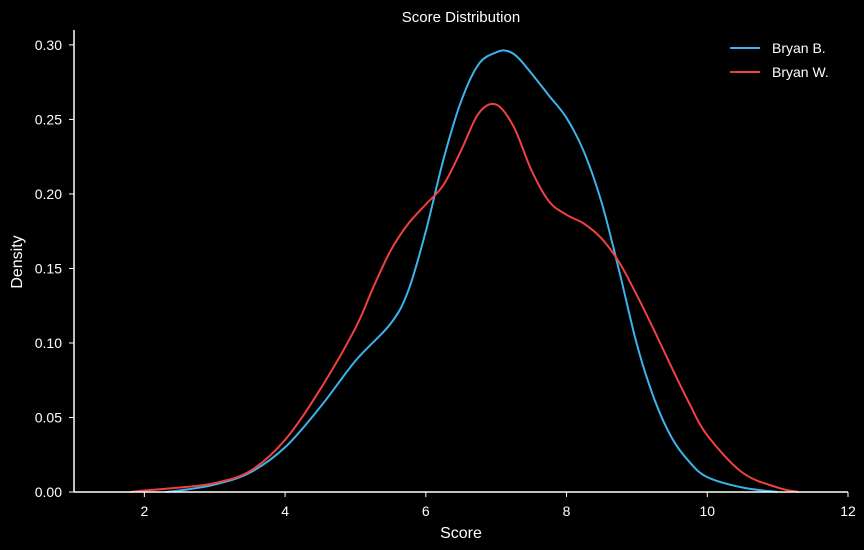 The height and width of the screenshot is (550, 864). Describe the element at coordinates (498, 505) in the screenshot. I see `x-tick-labels: 2 4 6 8 10 12` at that location.